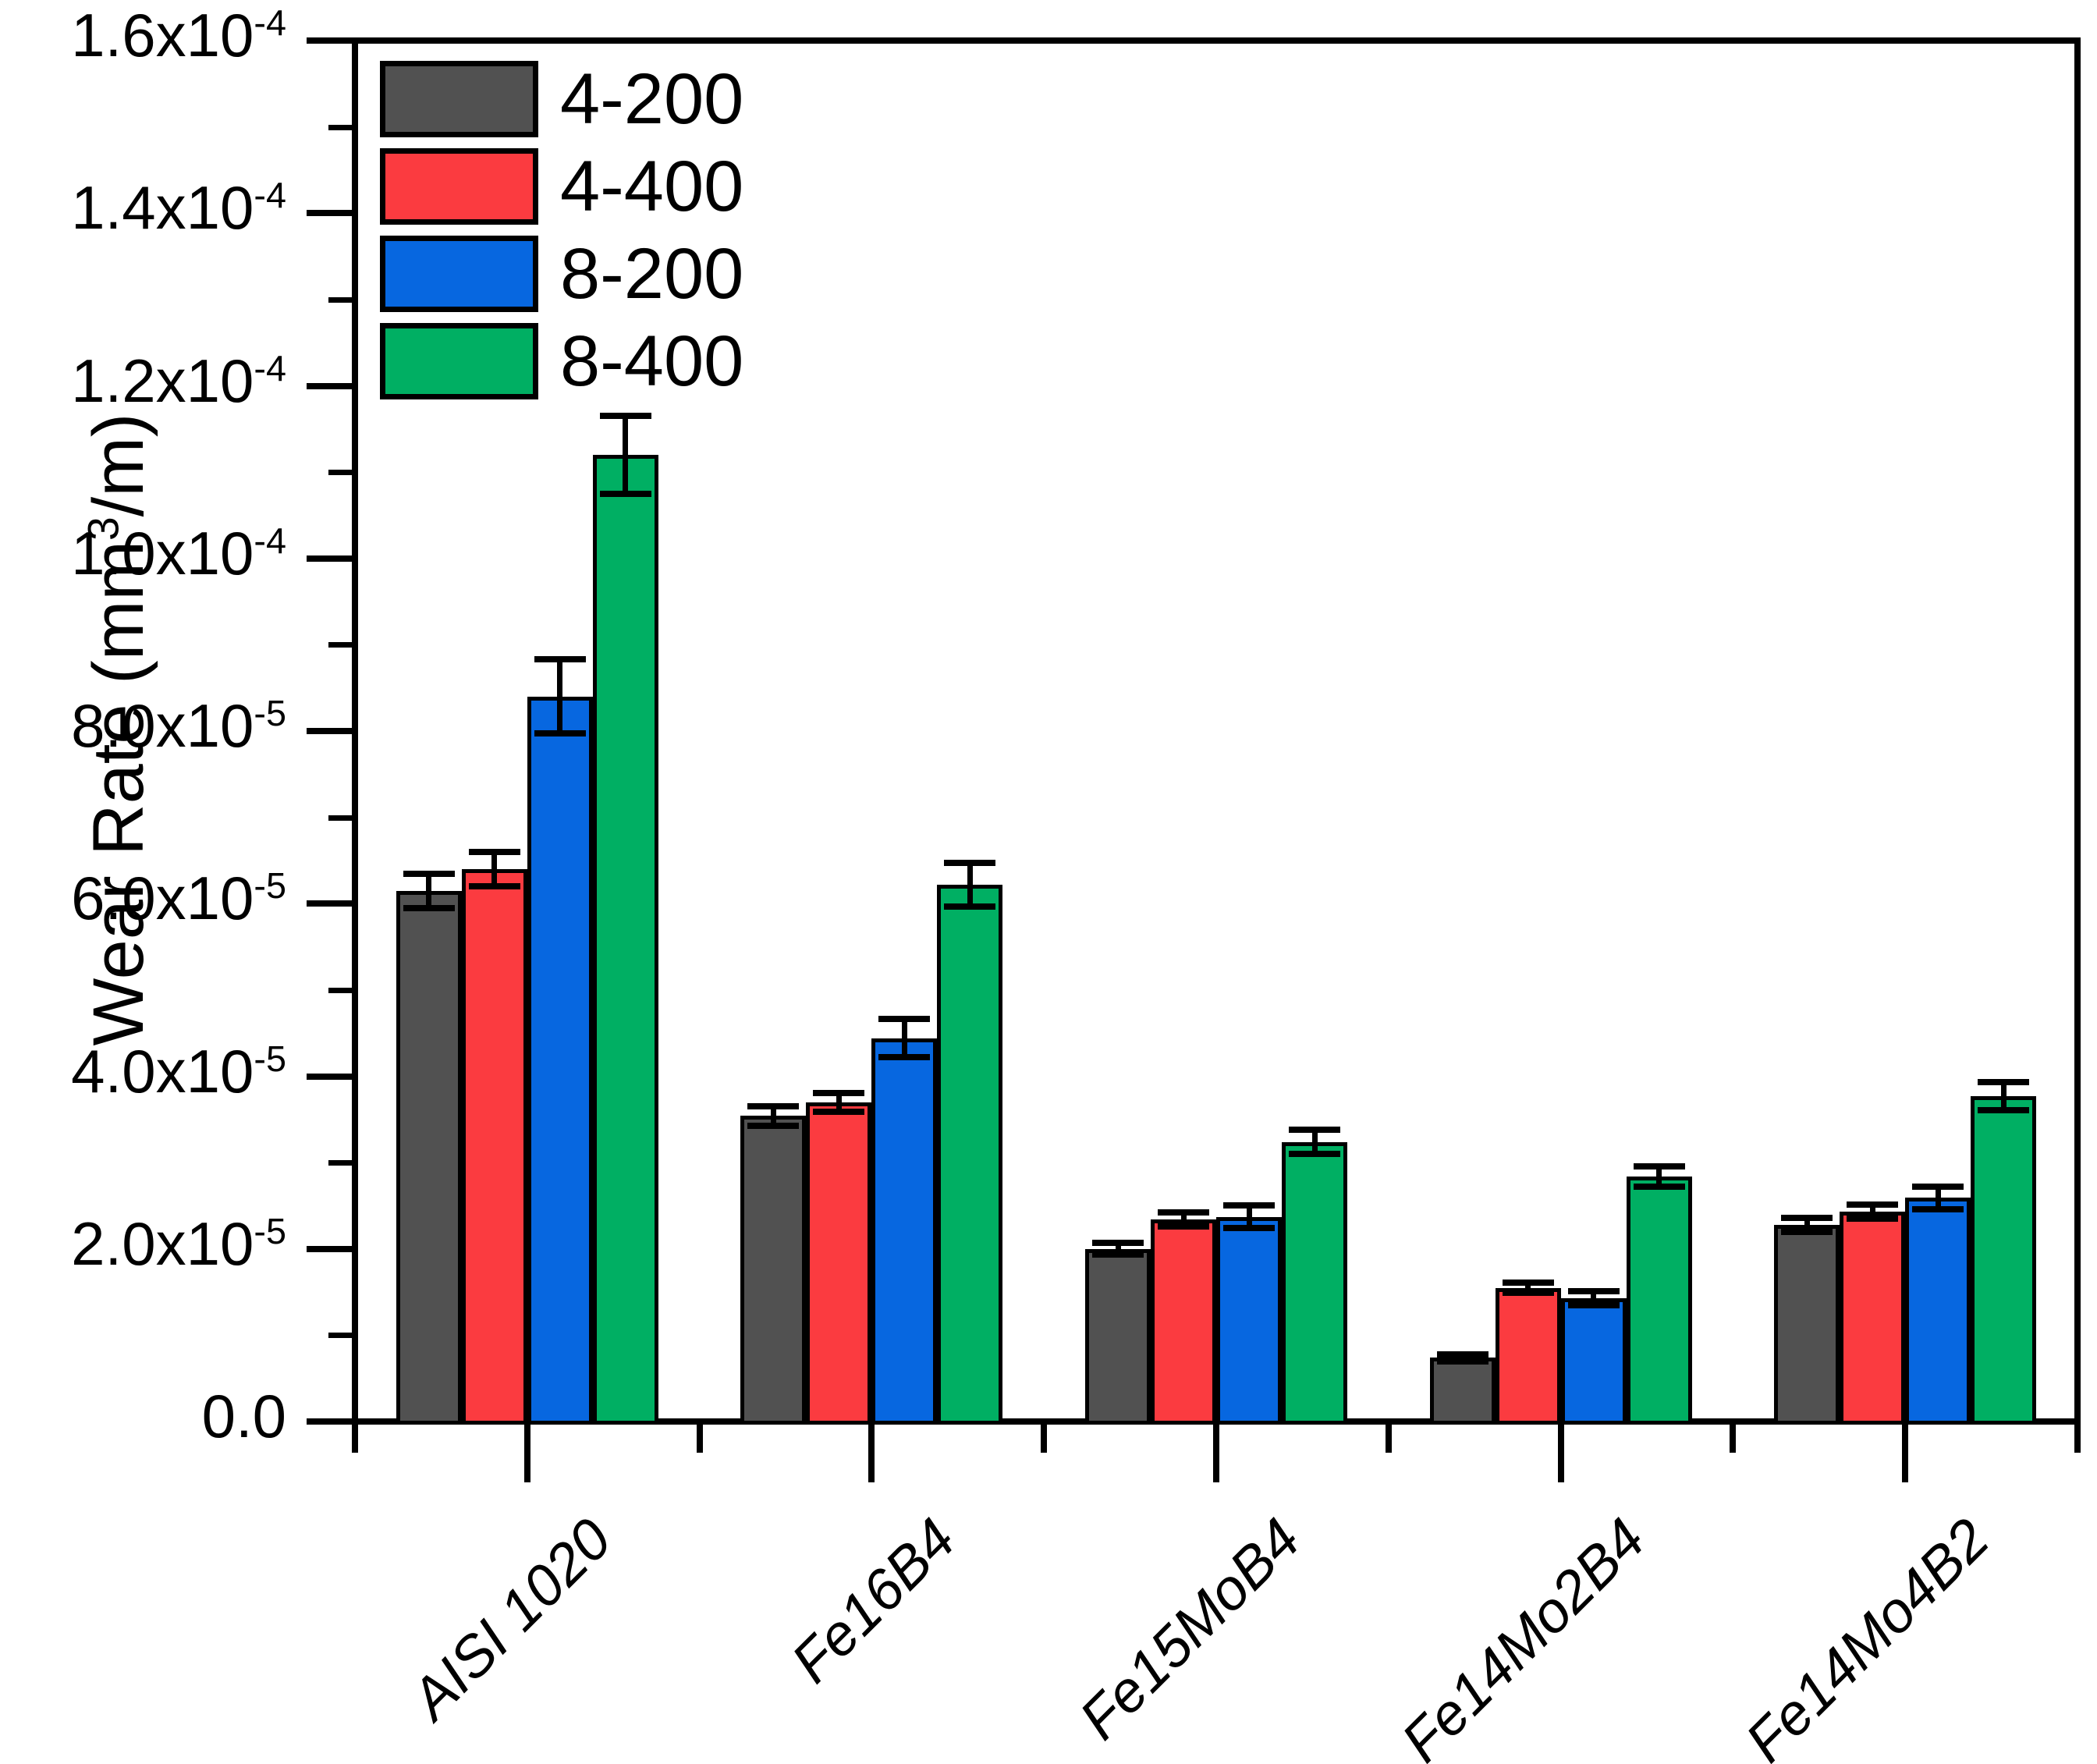 This screenshot has width=2097, height=1764. What do you see at coordinates (511, 1619) in the screenshot?
I see `x-category-label: AISI 1020` at bounding box center [511, 1619].